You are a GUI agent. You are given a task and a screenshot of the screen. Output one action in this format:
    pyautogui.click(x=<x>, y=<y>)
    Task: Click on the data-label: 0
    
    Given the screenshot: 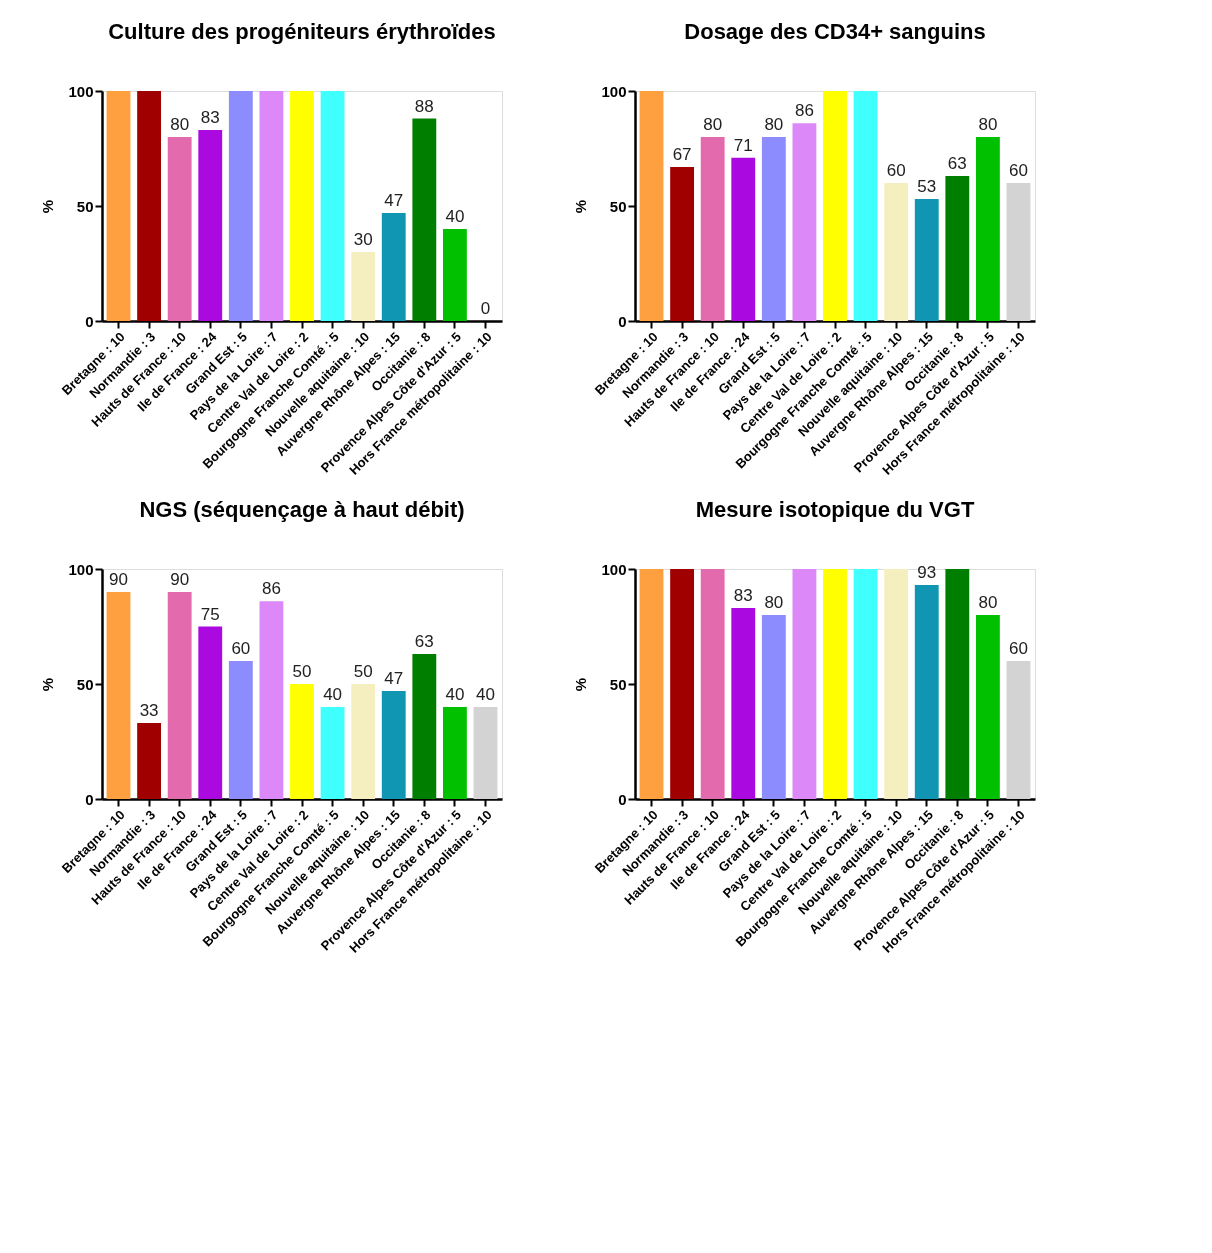 What is the action you would take?
    pyautogui.click(x=485, y=308)
    